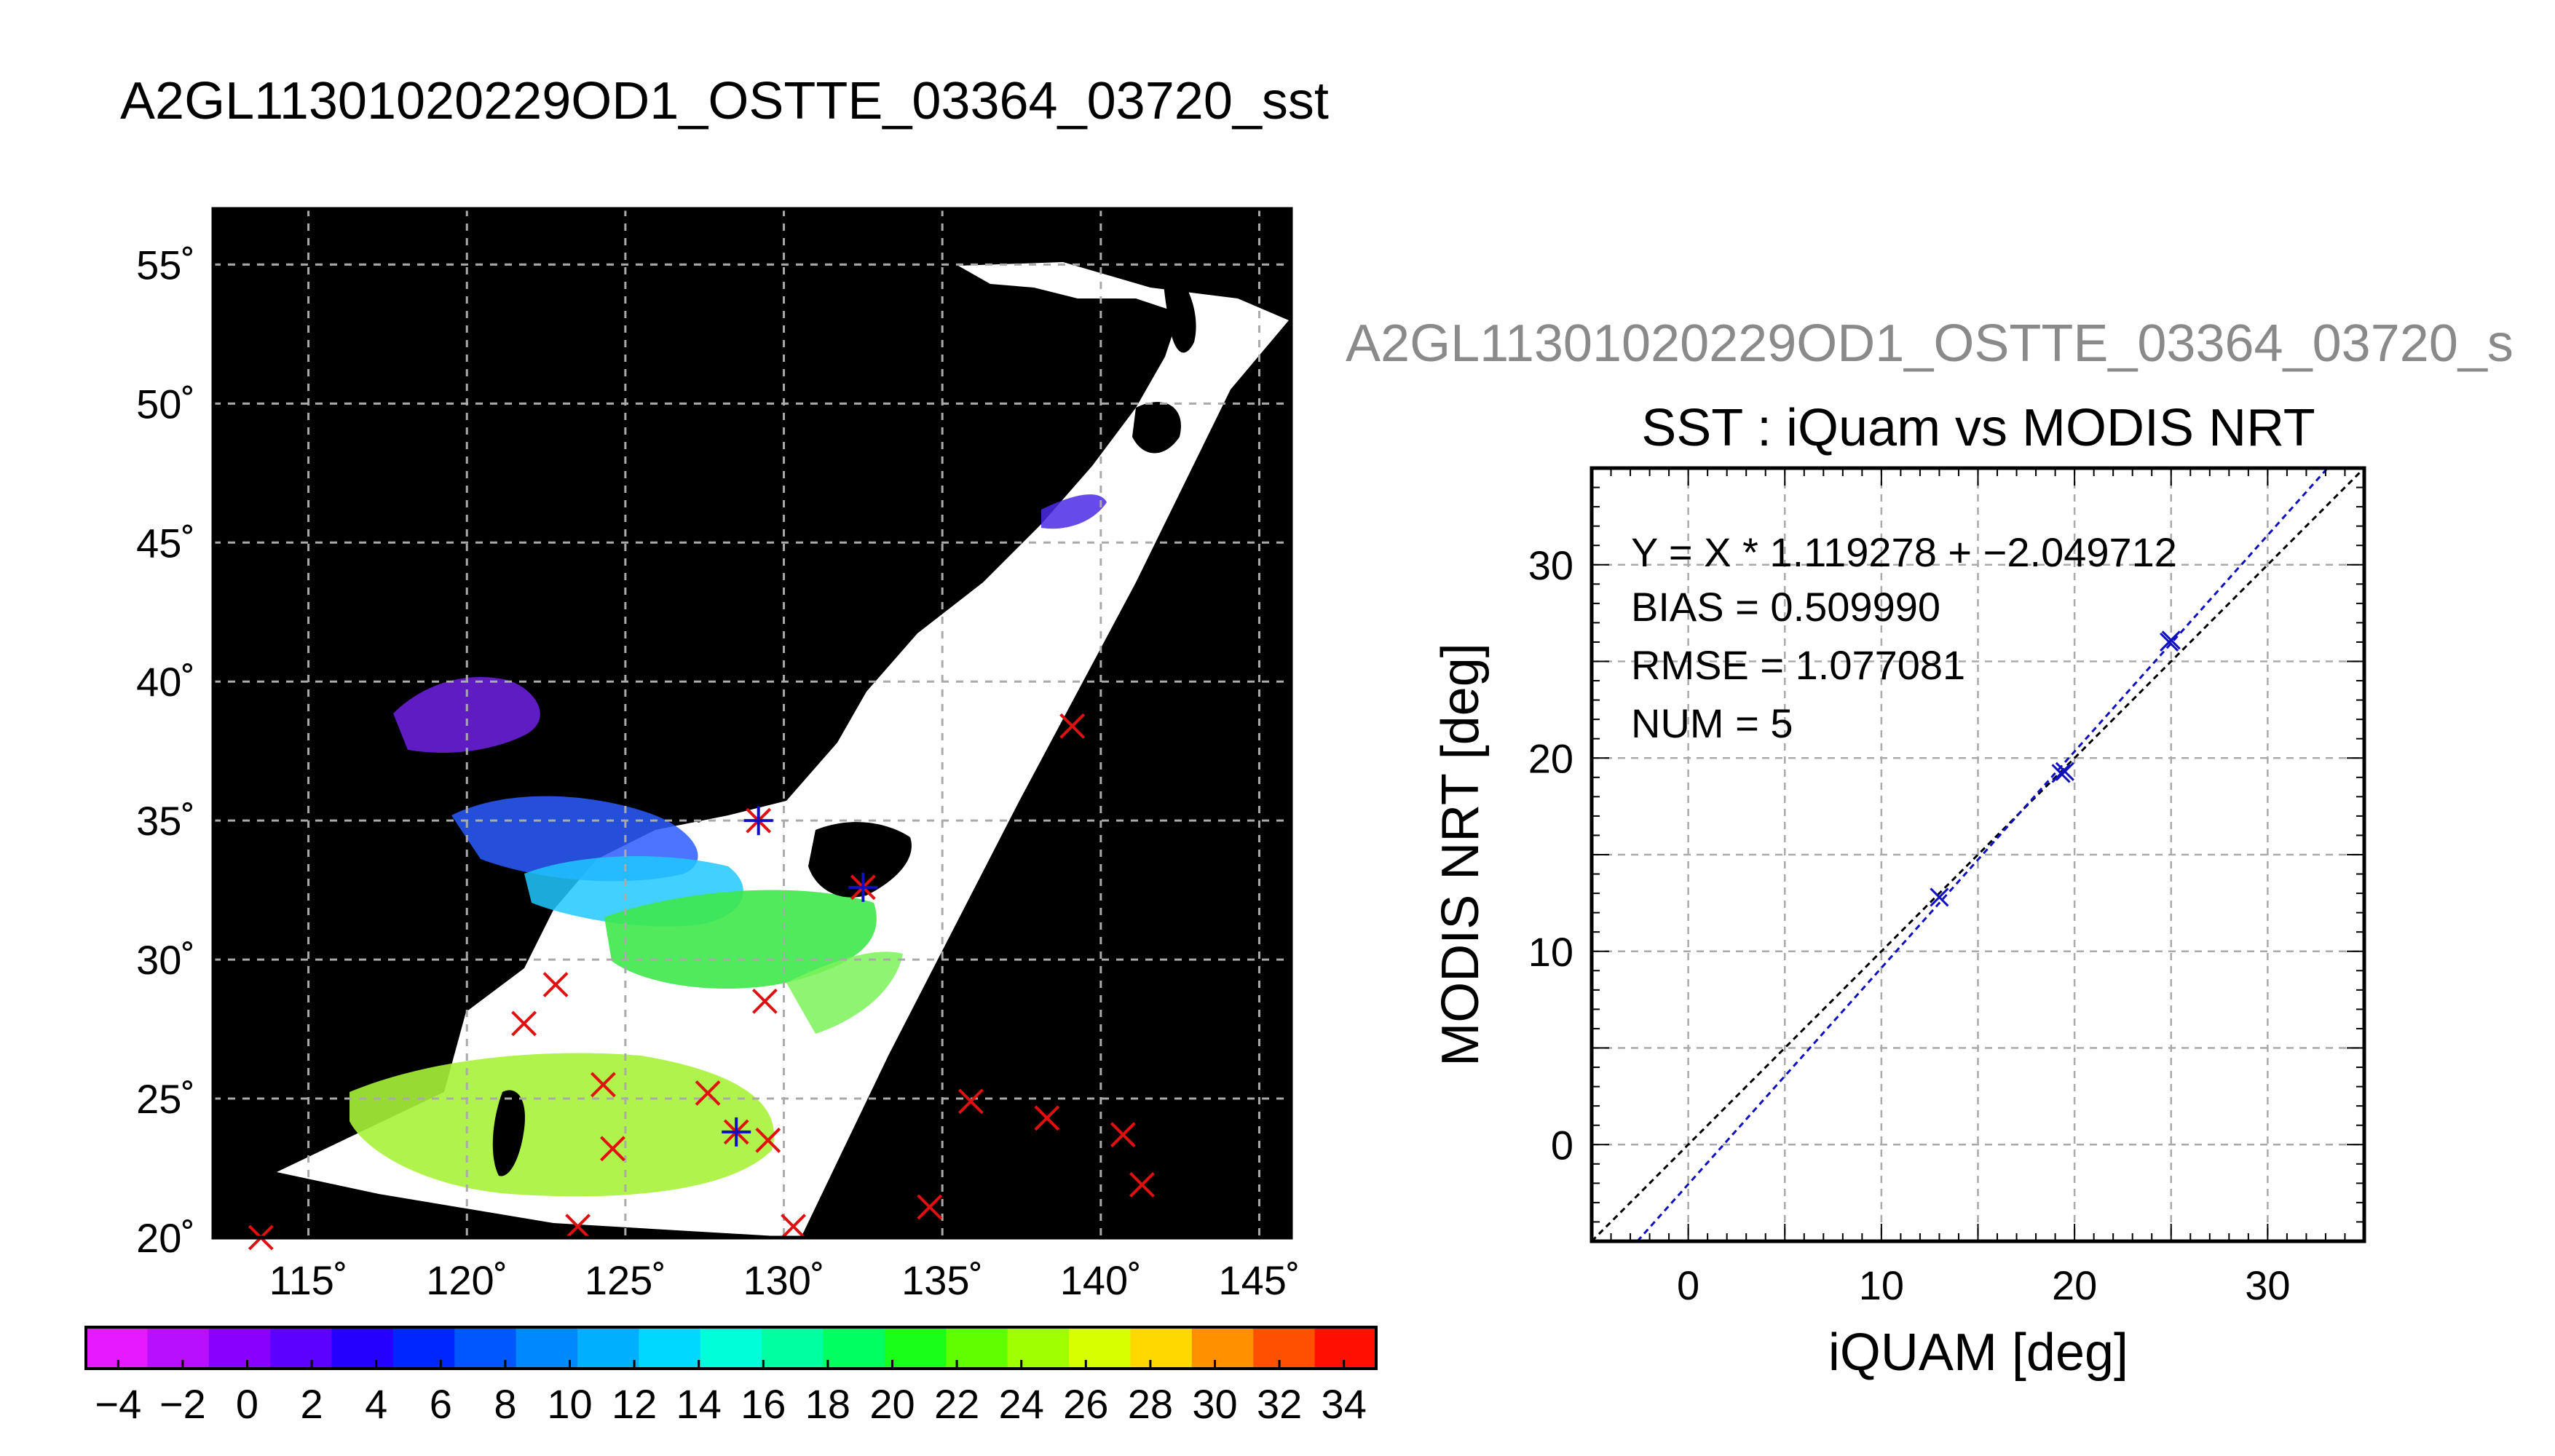 The width and height of the screenshot is (2555, 1456). I want to click on hokkaido-island, so click(1156, 428).